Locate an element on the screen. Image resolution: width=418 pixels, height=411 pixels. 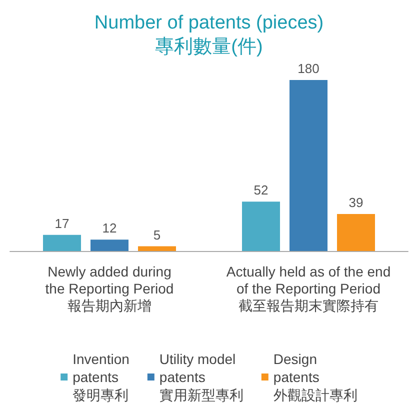
data-label: 52 is located at coordinates (261, 190).